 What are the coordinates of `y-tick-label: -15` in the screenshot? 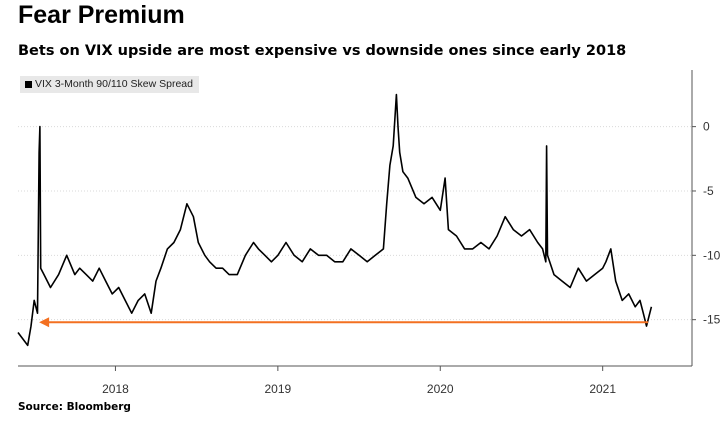 It's located at (712, 320).